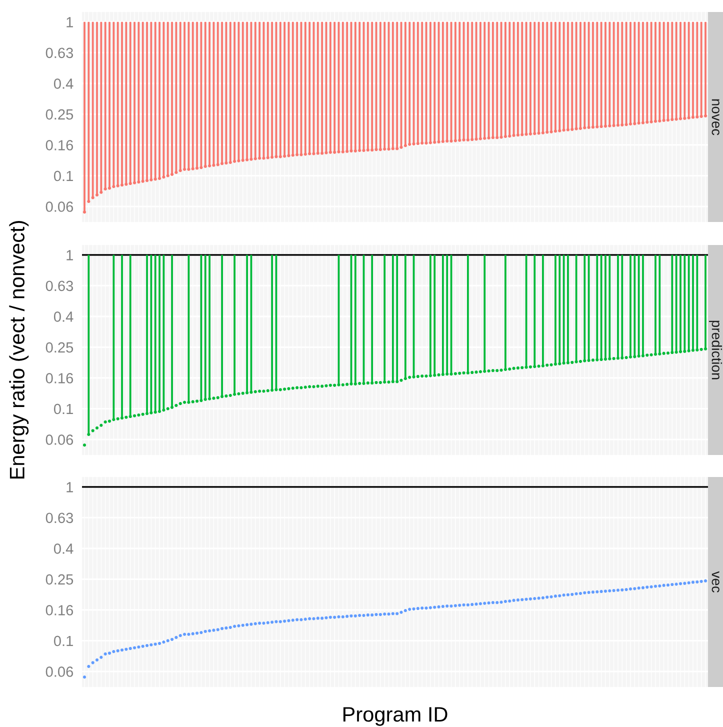 The height and width of the screenshot is (727, 723). I want to click on text: prediction, so click(715, 350).